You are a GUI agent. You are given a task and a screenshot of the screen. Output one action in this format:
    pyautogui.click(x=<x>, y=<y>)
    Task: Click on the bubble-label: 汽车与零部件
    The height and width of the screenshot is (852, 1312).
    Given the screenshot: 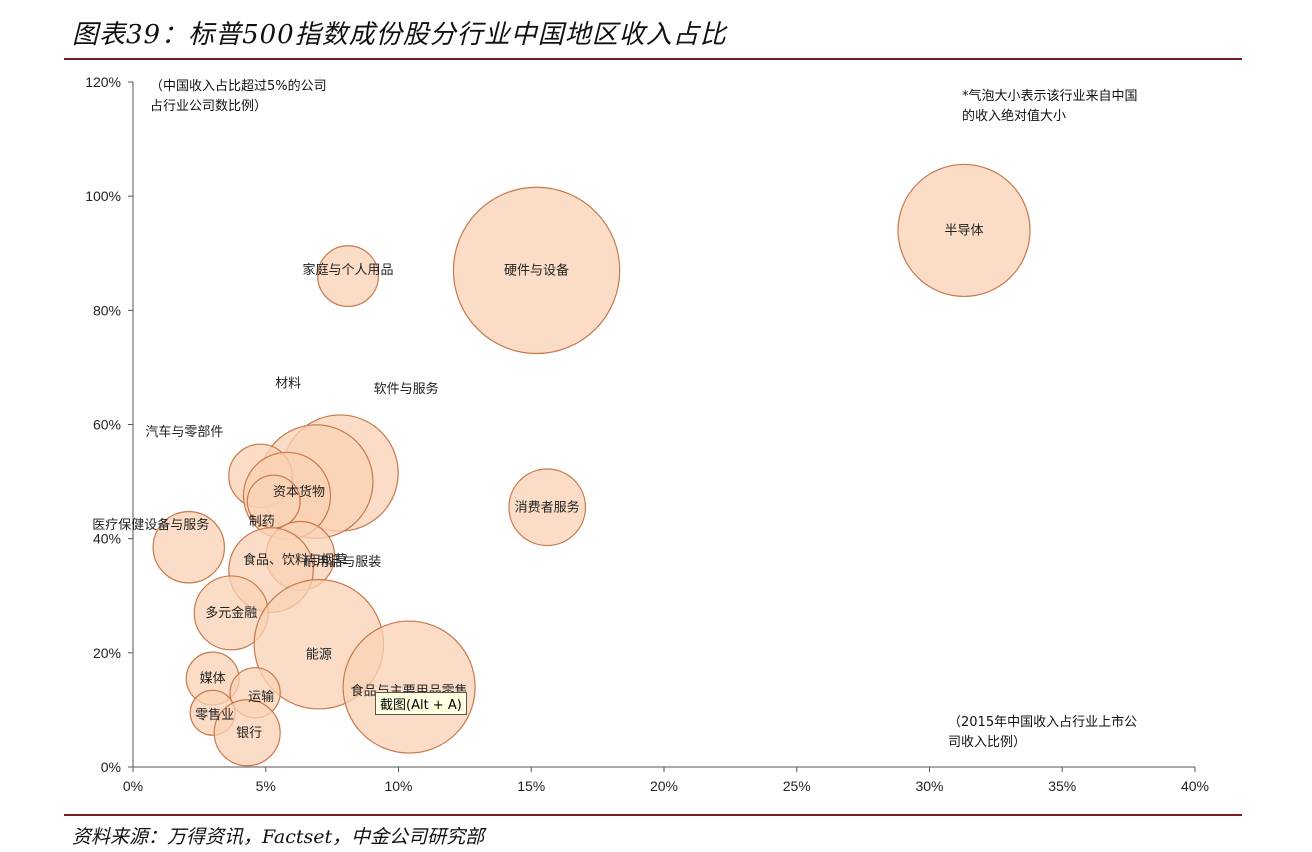 What is the action you would take?
    pyautogui.click(x=184, y=432)
    